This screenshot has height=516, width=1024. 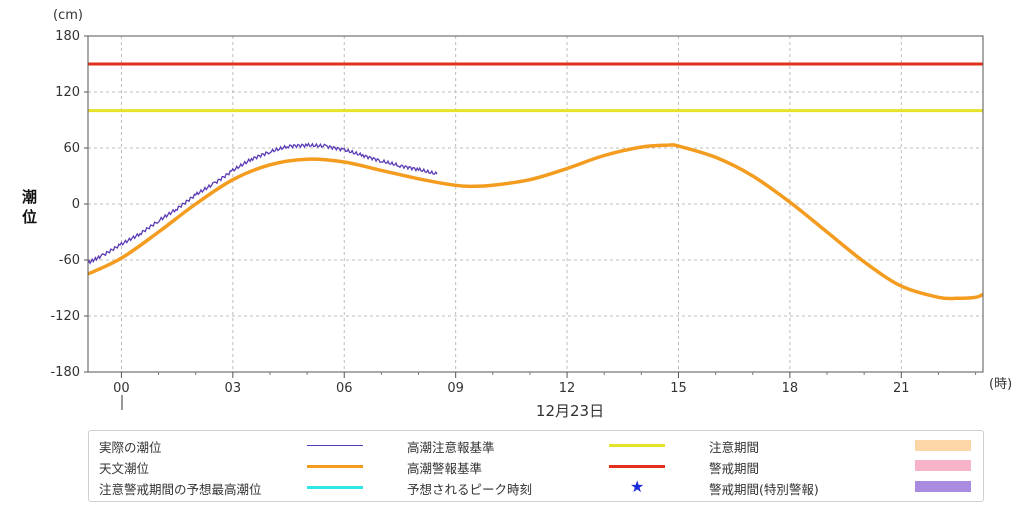 I want to click on x-tick-label: 09, so click(x=455, y=388).